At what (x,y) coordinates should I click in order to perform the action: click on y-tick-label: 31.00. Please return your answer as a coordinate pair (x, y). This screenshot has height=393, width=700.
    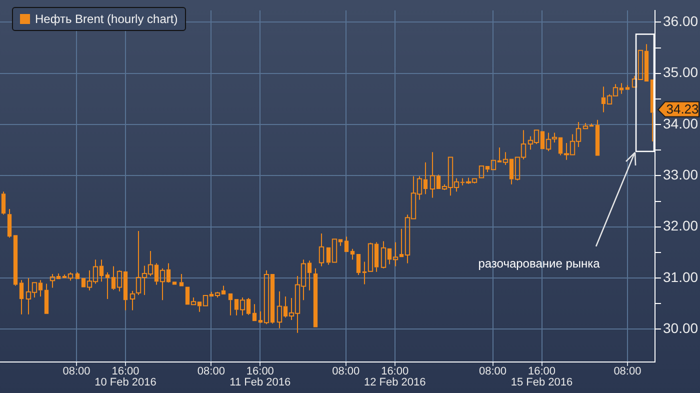
    Looking at the image, I should click on (680, 276).